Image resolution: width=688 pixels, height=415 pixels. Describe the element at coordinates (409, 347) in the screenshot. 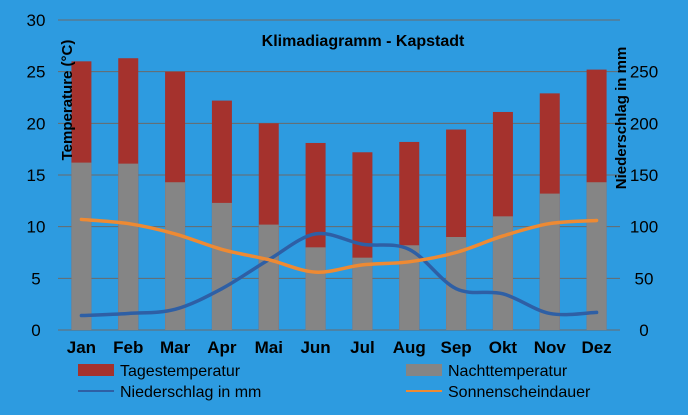

I see `x-tick-label: Aug` at that location.